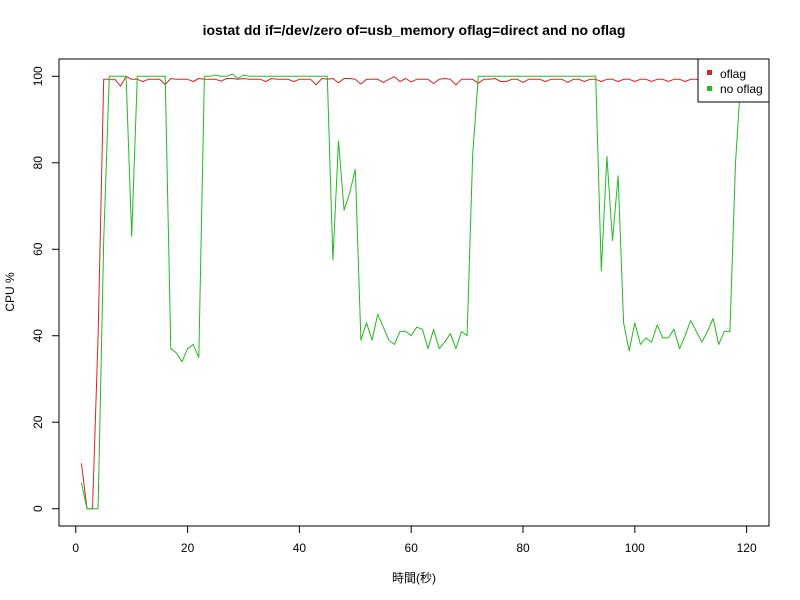 Image resolution: width=800 pixels, height=600 pixels. What do you see at coordinates (709, 88) in the screenshot?
I see `legend-swatch-no-oflag` at bounding box center [709, 88].